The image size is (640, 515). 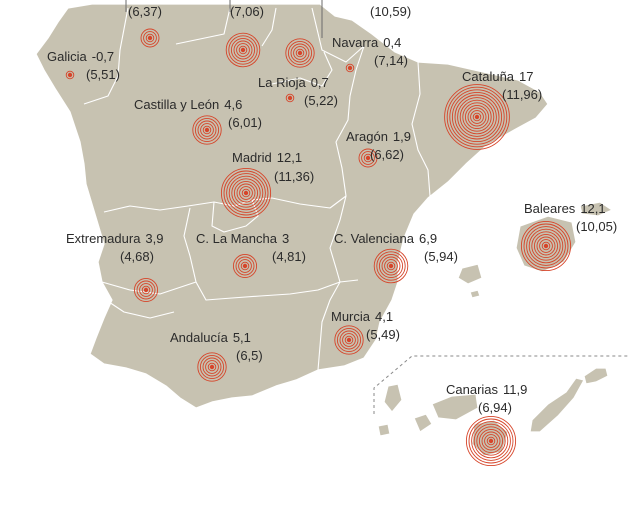 What do you see at coordinates (366, 42) in the screenshot?
I see `region-label-navarra: Navarra 0,4` at bounding box center [366, 42].